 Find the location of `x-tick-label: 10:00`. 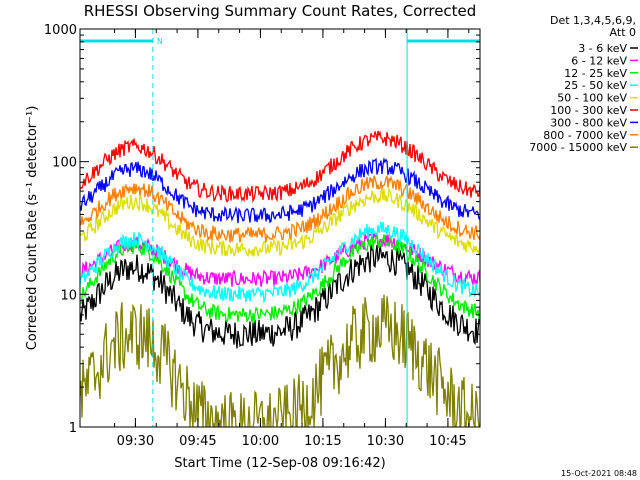

x-tick-label: 10:00 is located at coordinates (260, 441).